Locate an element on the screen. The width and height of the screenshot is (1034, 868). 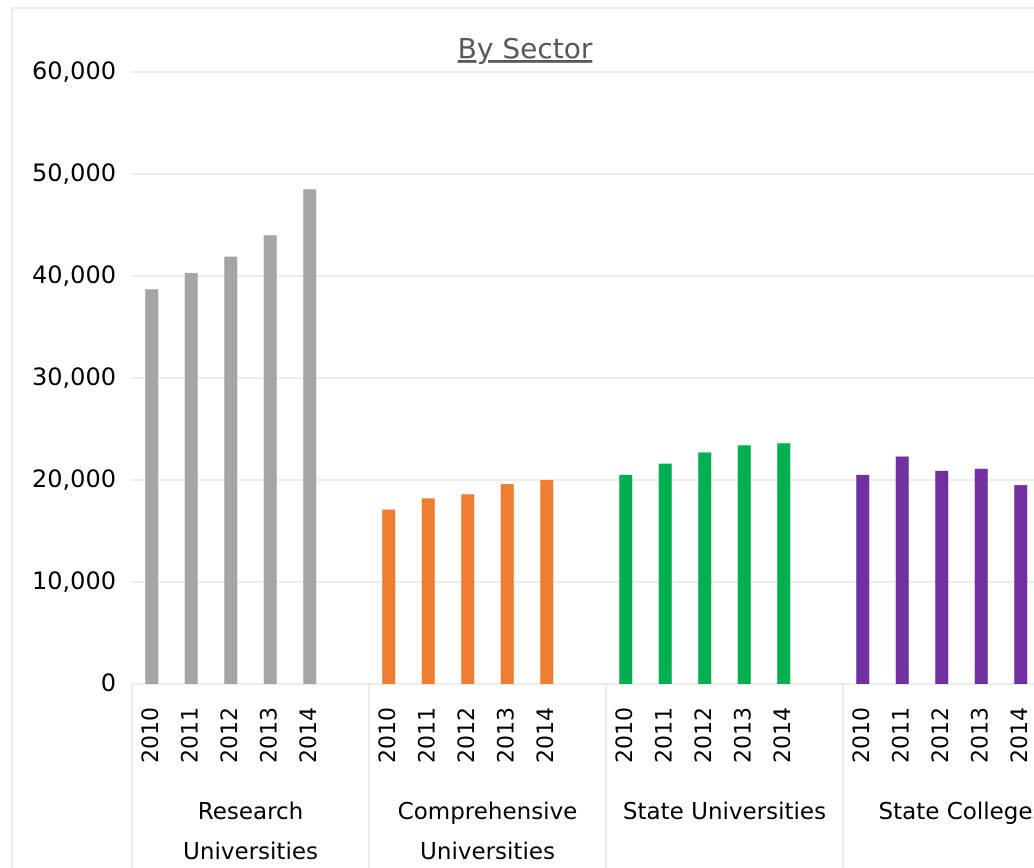
y-tick-label: 10,000 is located at coordinates (74, 581).